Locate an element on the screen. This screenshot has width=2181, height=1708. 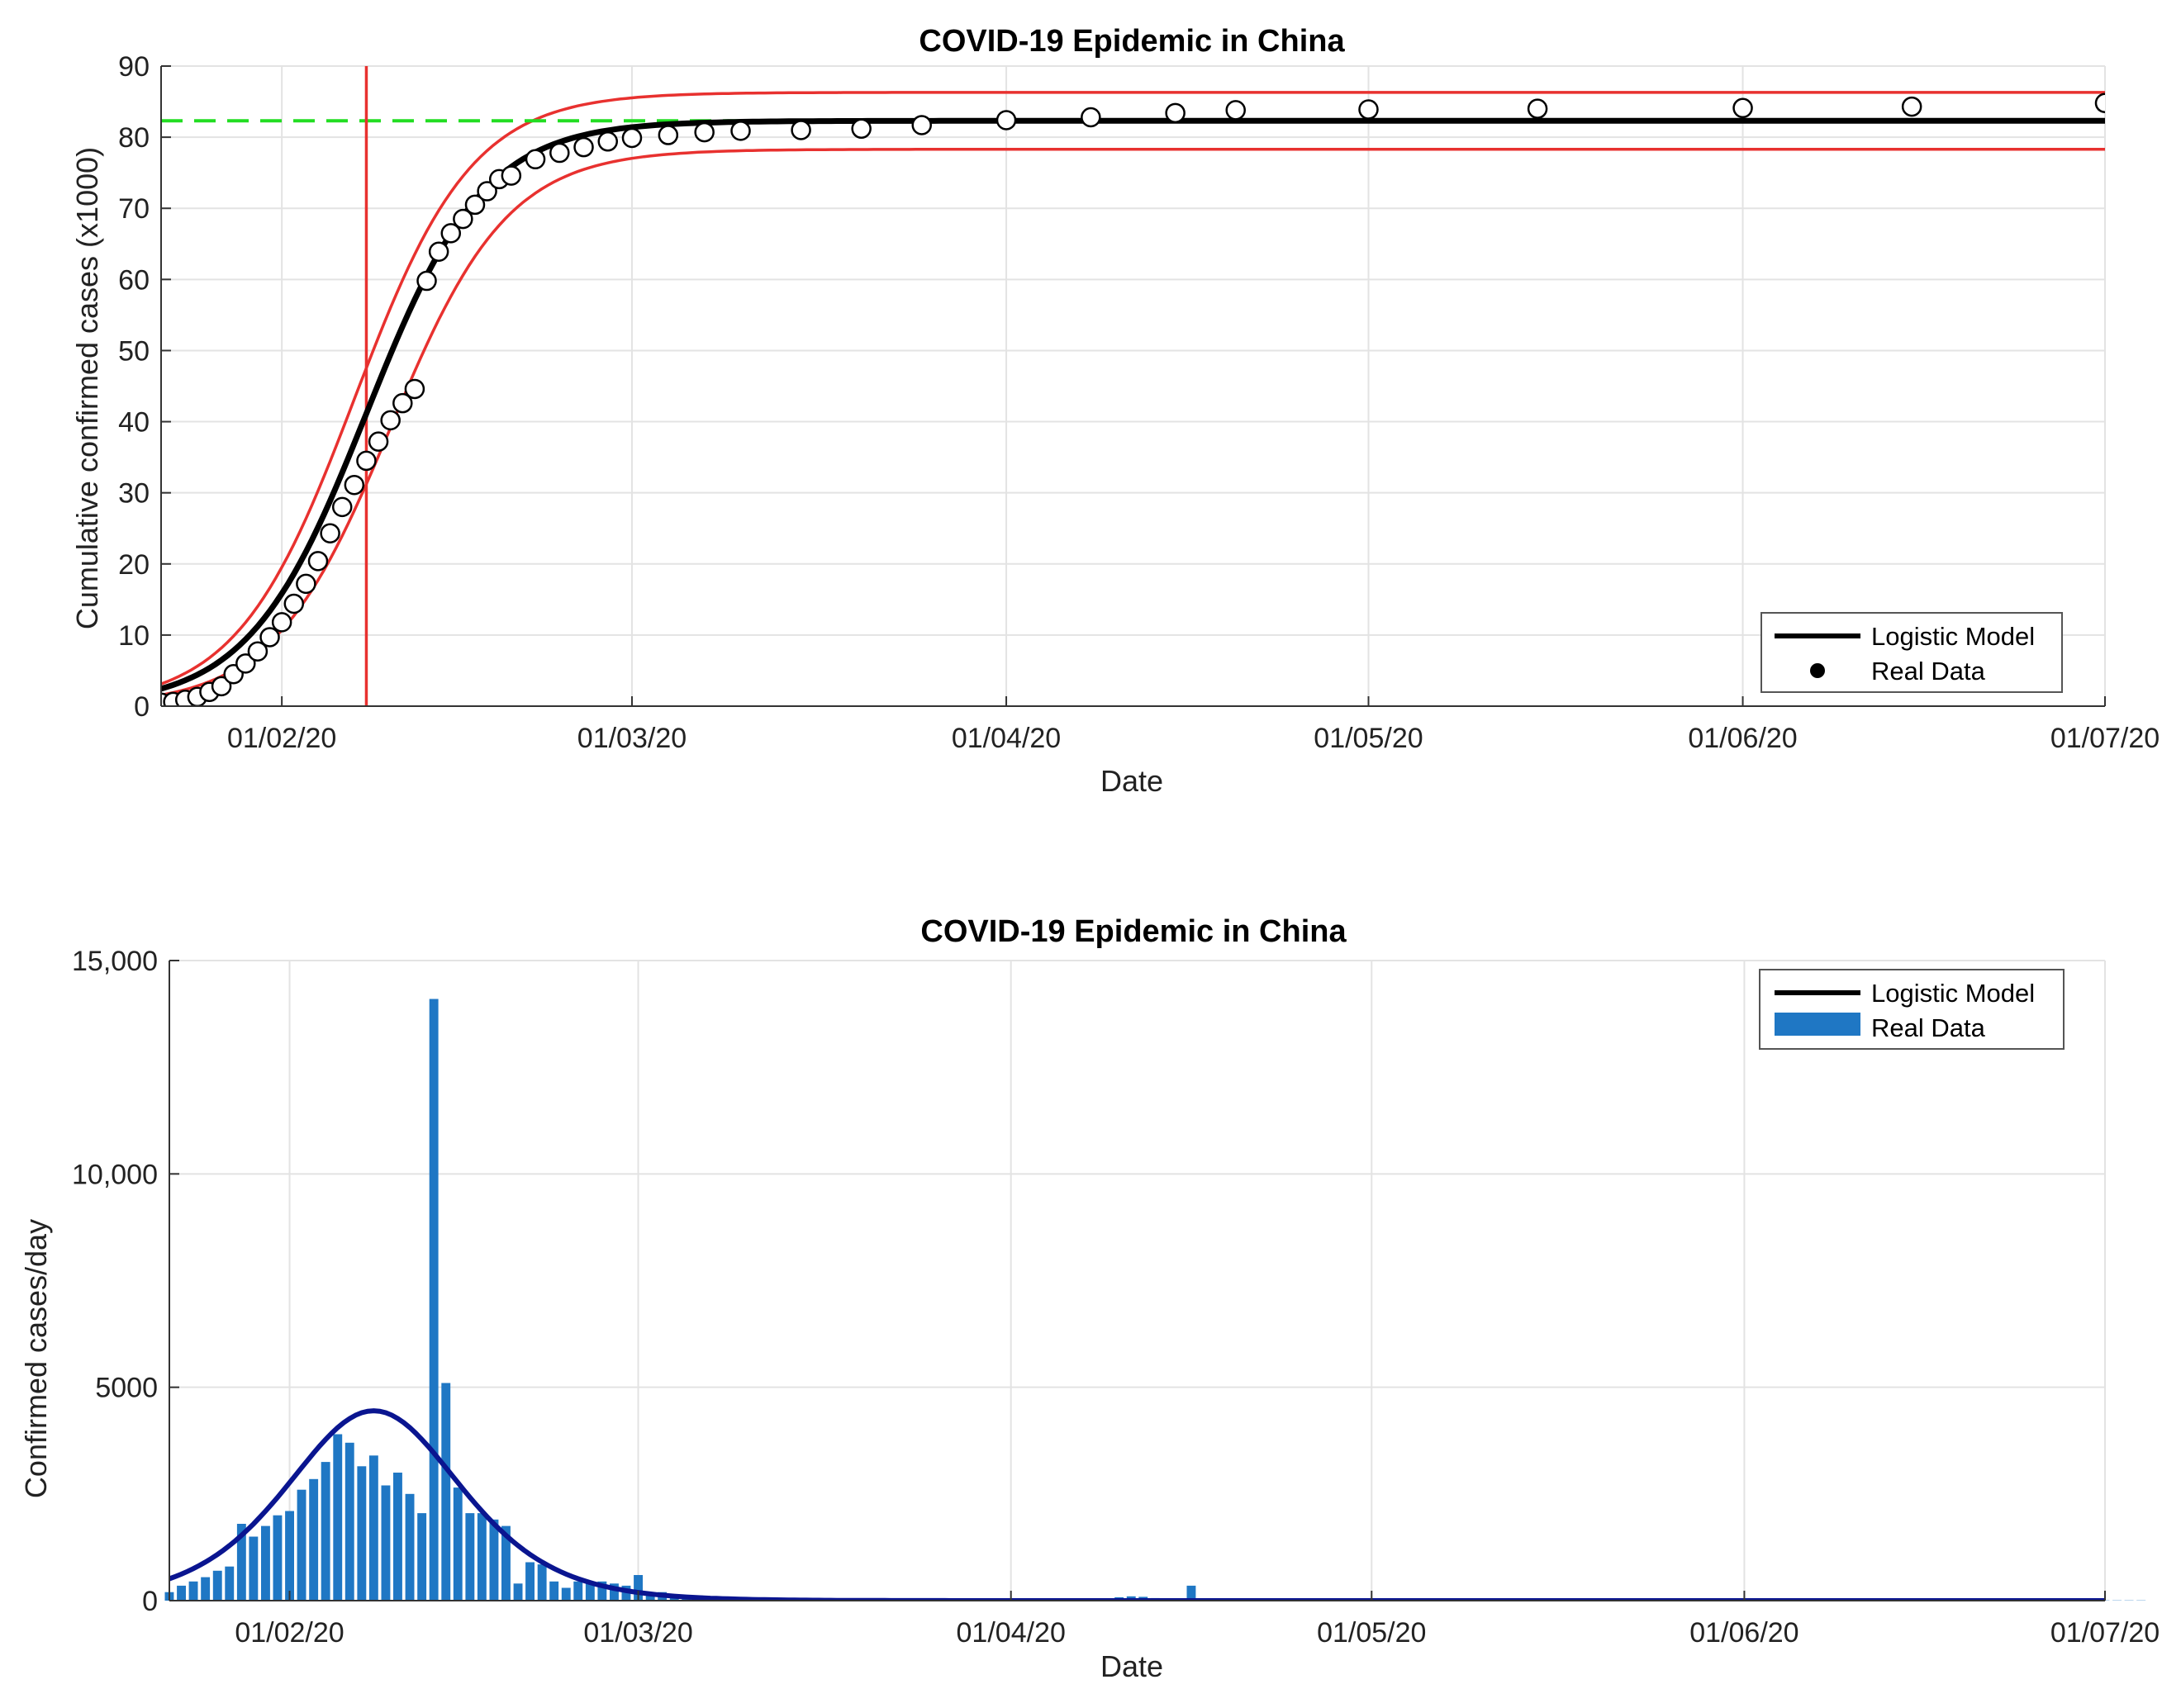
y-tick-label: 60 is located at coordinates (134, 280).